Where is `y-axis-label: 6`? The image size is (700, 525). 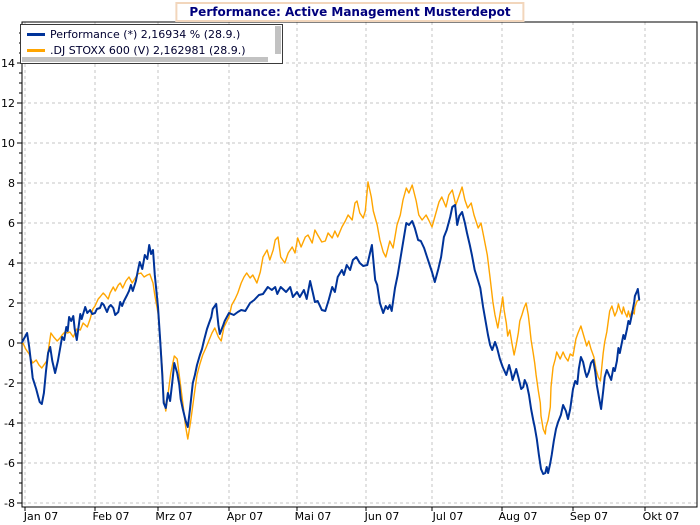
y-axis-label: 6 is located at coordinates (11, 223).